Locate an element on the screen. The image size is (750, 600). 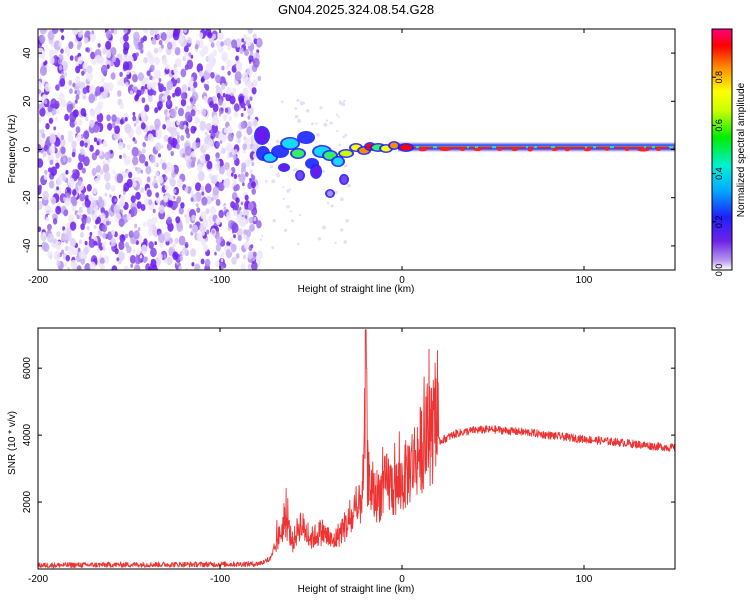
y-tick-label: 20 is located at coordinates (27, 101).